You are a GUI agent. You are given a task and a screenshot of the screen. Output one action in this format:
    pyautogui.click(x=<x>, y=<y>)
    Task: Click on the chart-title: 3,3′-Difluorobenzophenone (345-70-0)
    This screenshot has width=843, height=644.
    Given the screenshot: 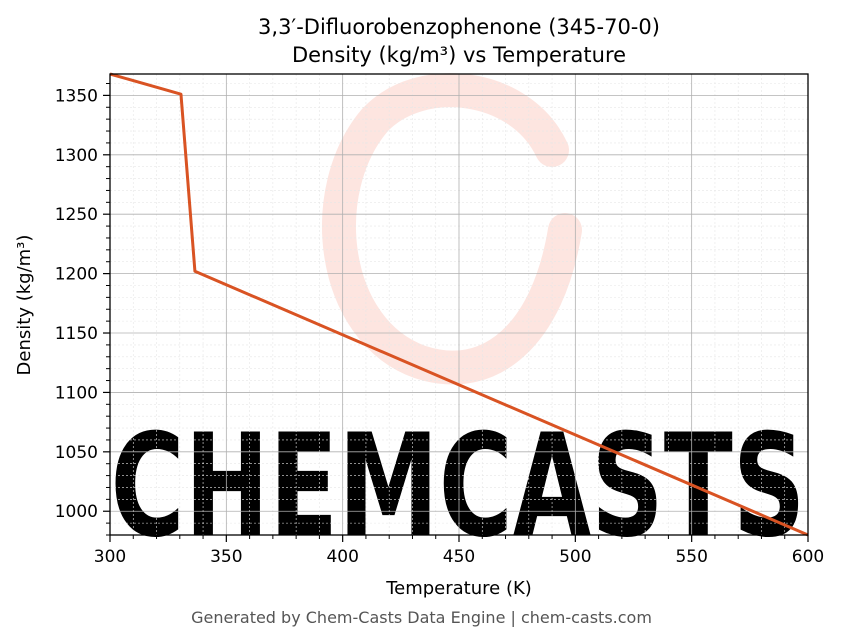 What is the action you would take?
    pyautogui.click(x=459, y=27)
    